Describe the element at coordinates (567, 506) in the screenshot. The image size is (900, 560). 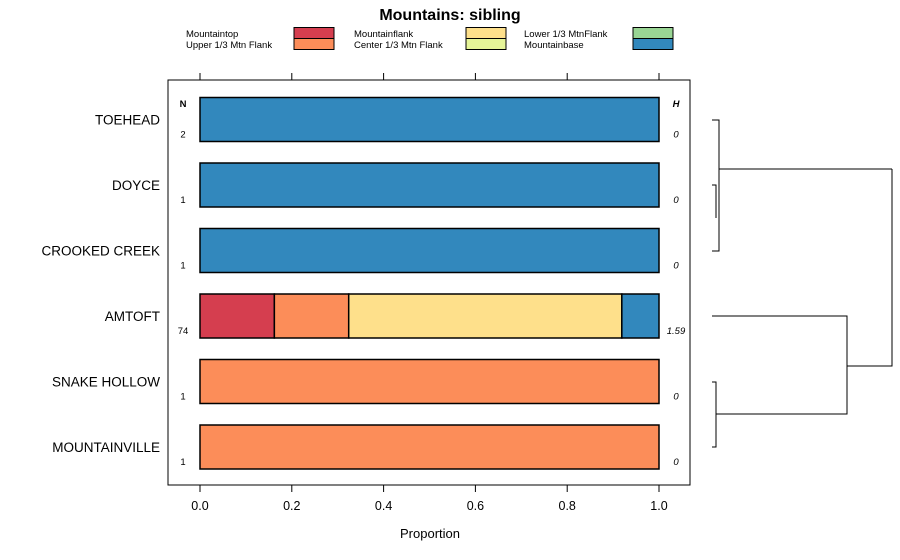
I see `x-tick-label: 0.8` at that location.